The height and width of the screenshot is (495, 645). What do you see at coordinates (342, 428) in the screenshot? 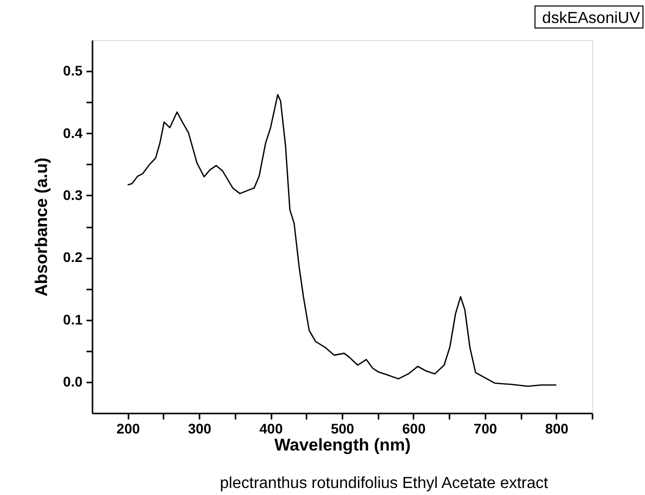
I see `x-tick-label: 500` at bounding box center [342, 428].